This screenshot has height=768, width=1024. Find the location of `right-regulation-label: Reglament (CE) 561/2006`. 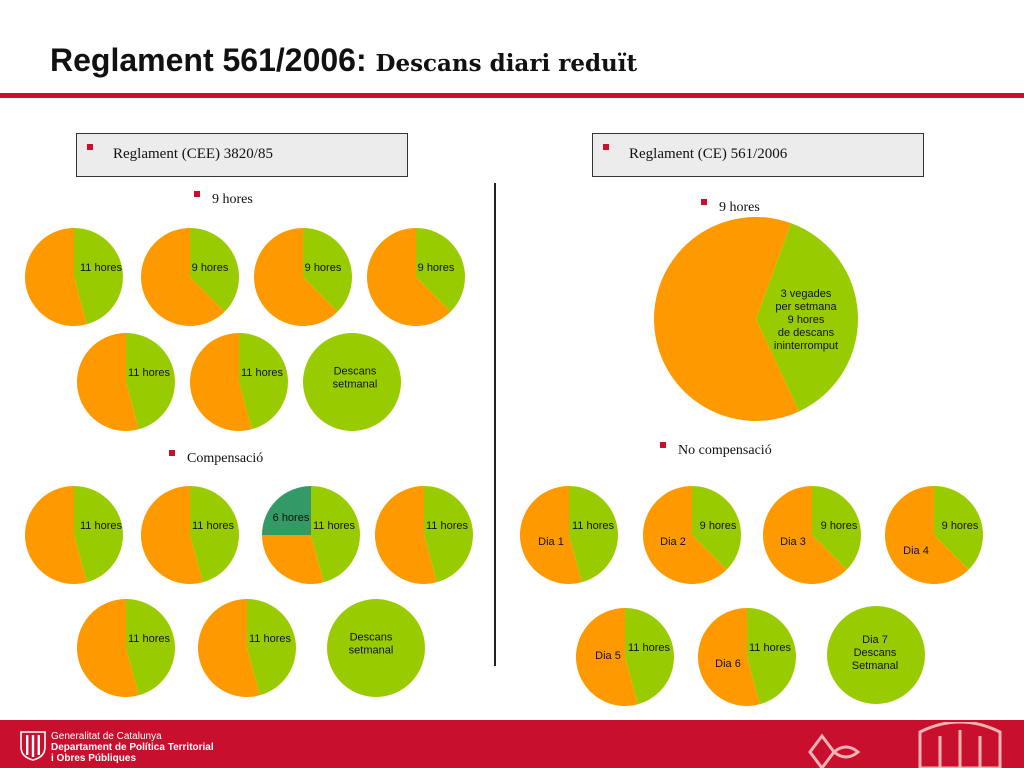

right-regulation-label: Reglament (CE) 561/2006 is located at coordinates (708, 154).